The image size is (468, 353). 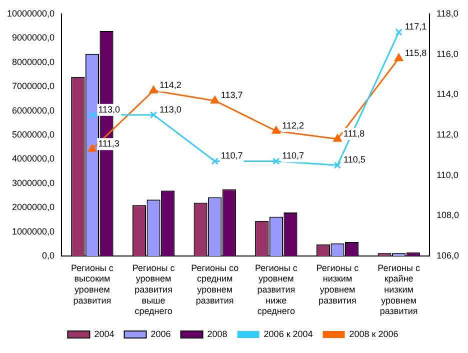 I want to click on x-tick-label: Регионы с уровнем развития выше среднего, so click(x=154, y=289).